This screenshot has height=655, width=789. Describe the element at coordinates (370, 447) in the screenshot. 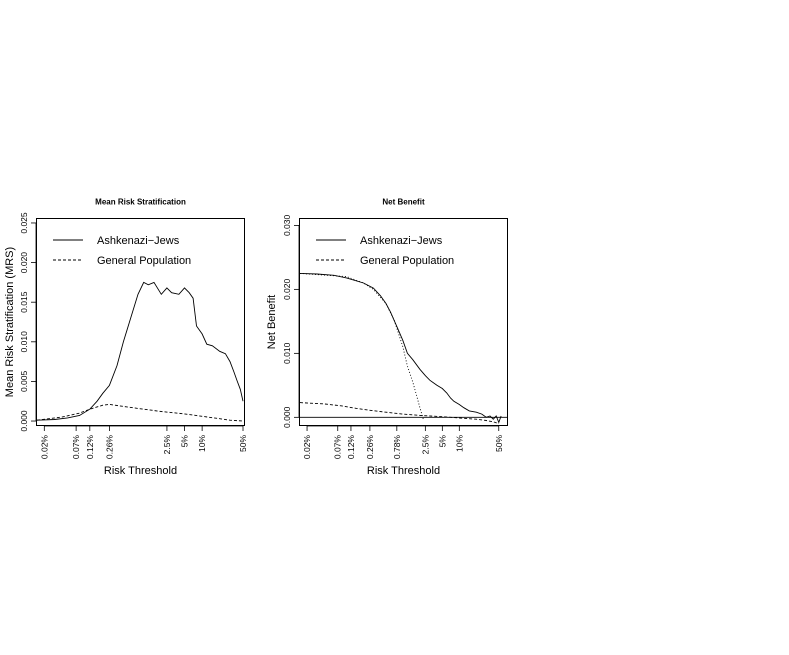

I see `nb-x-tick-label: 0.26%` at that location.